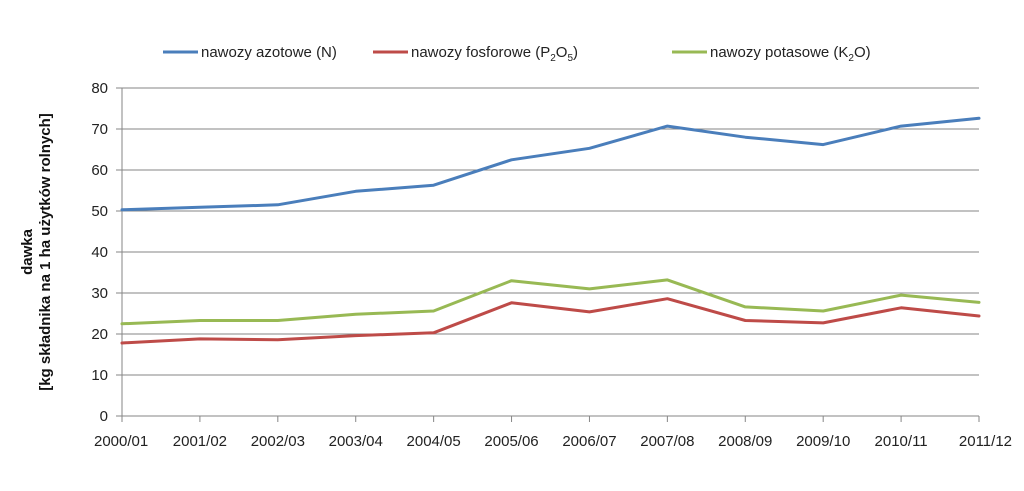  I want to click on y-tick-label: 20, so click(99, 334).